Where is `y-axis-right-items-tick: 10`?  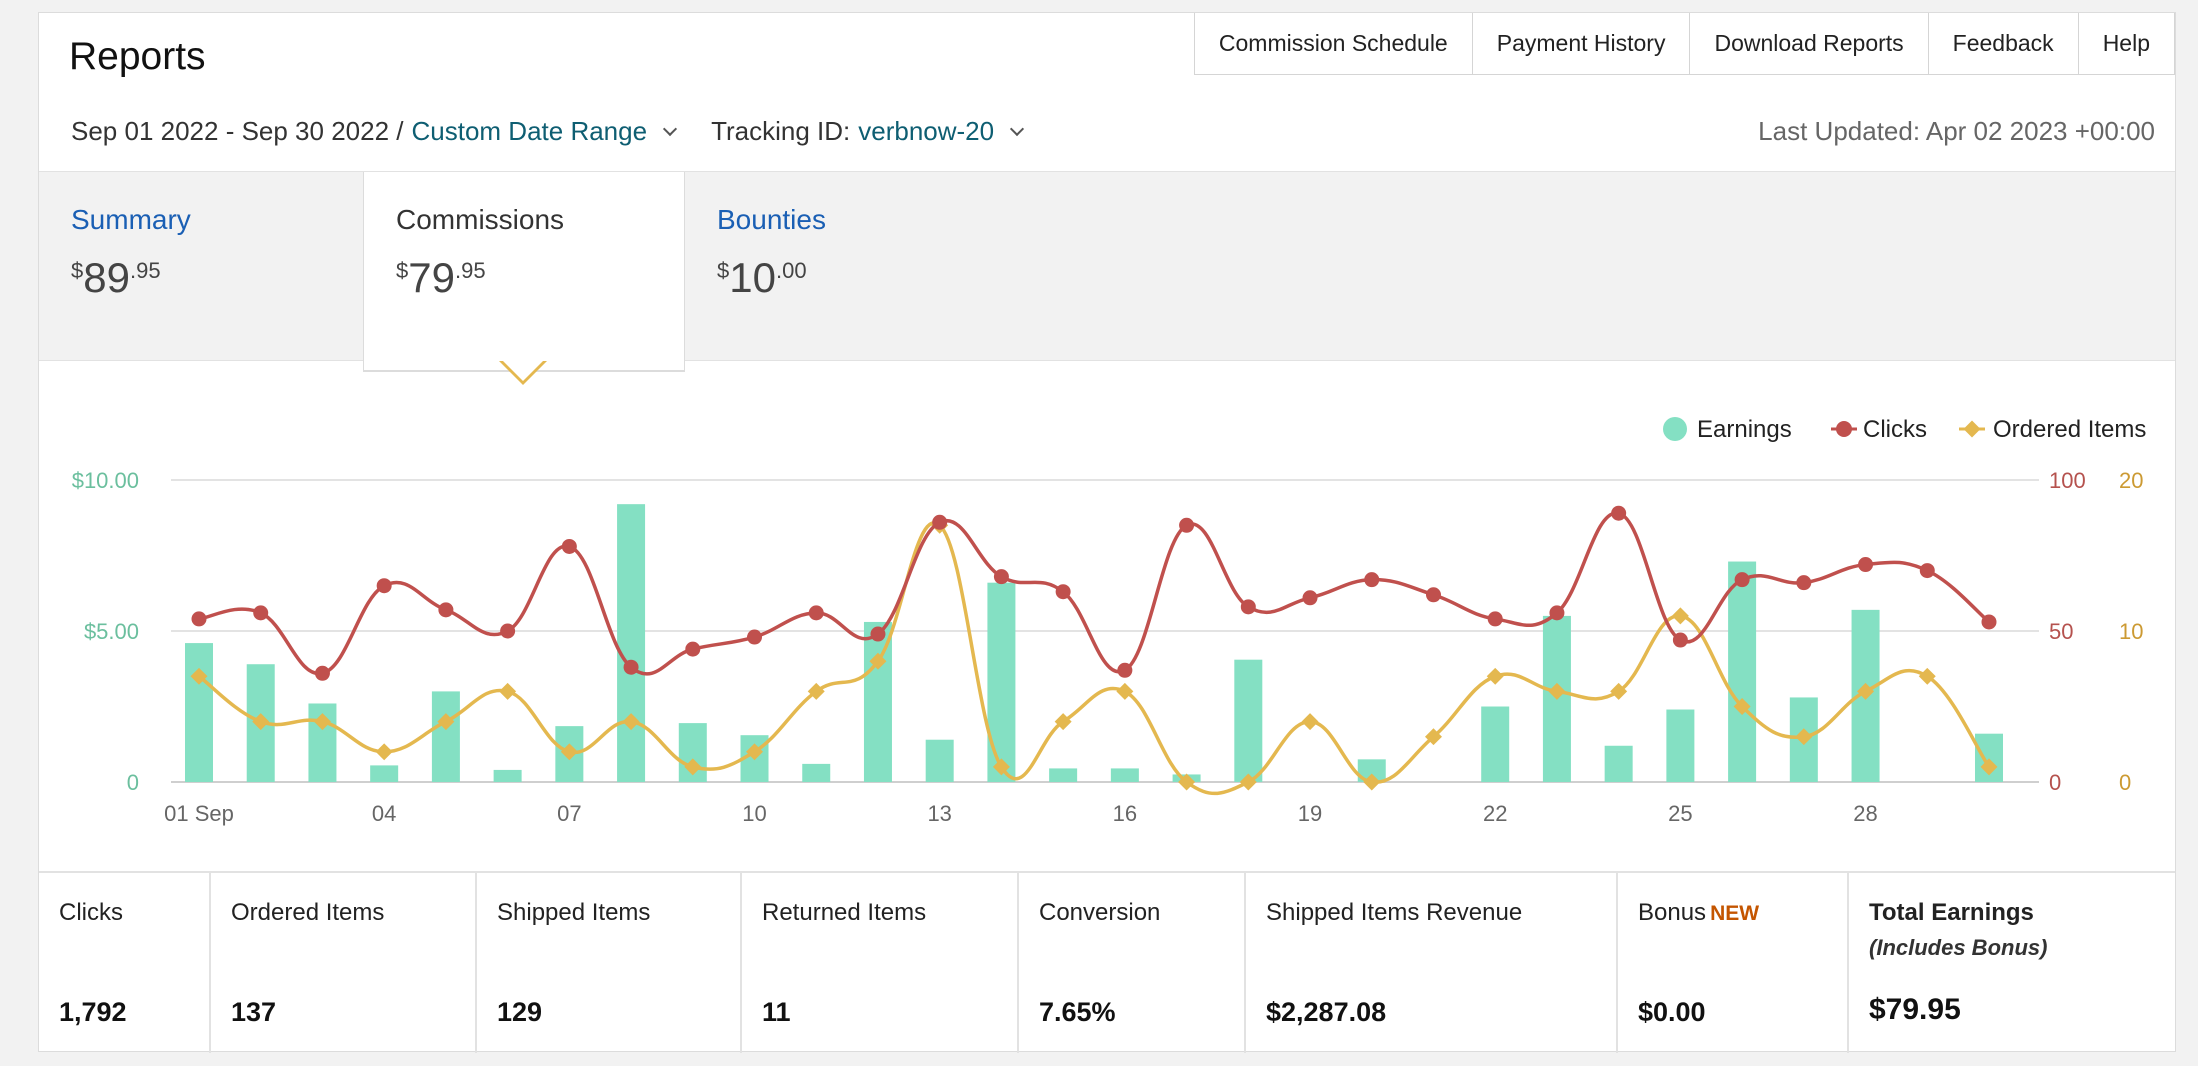
y-axis-right-items-tick: 10 is located at coordinates (2131, 631).